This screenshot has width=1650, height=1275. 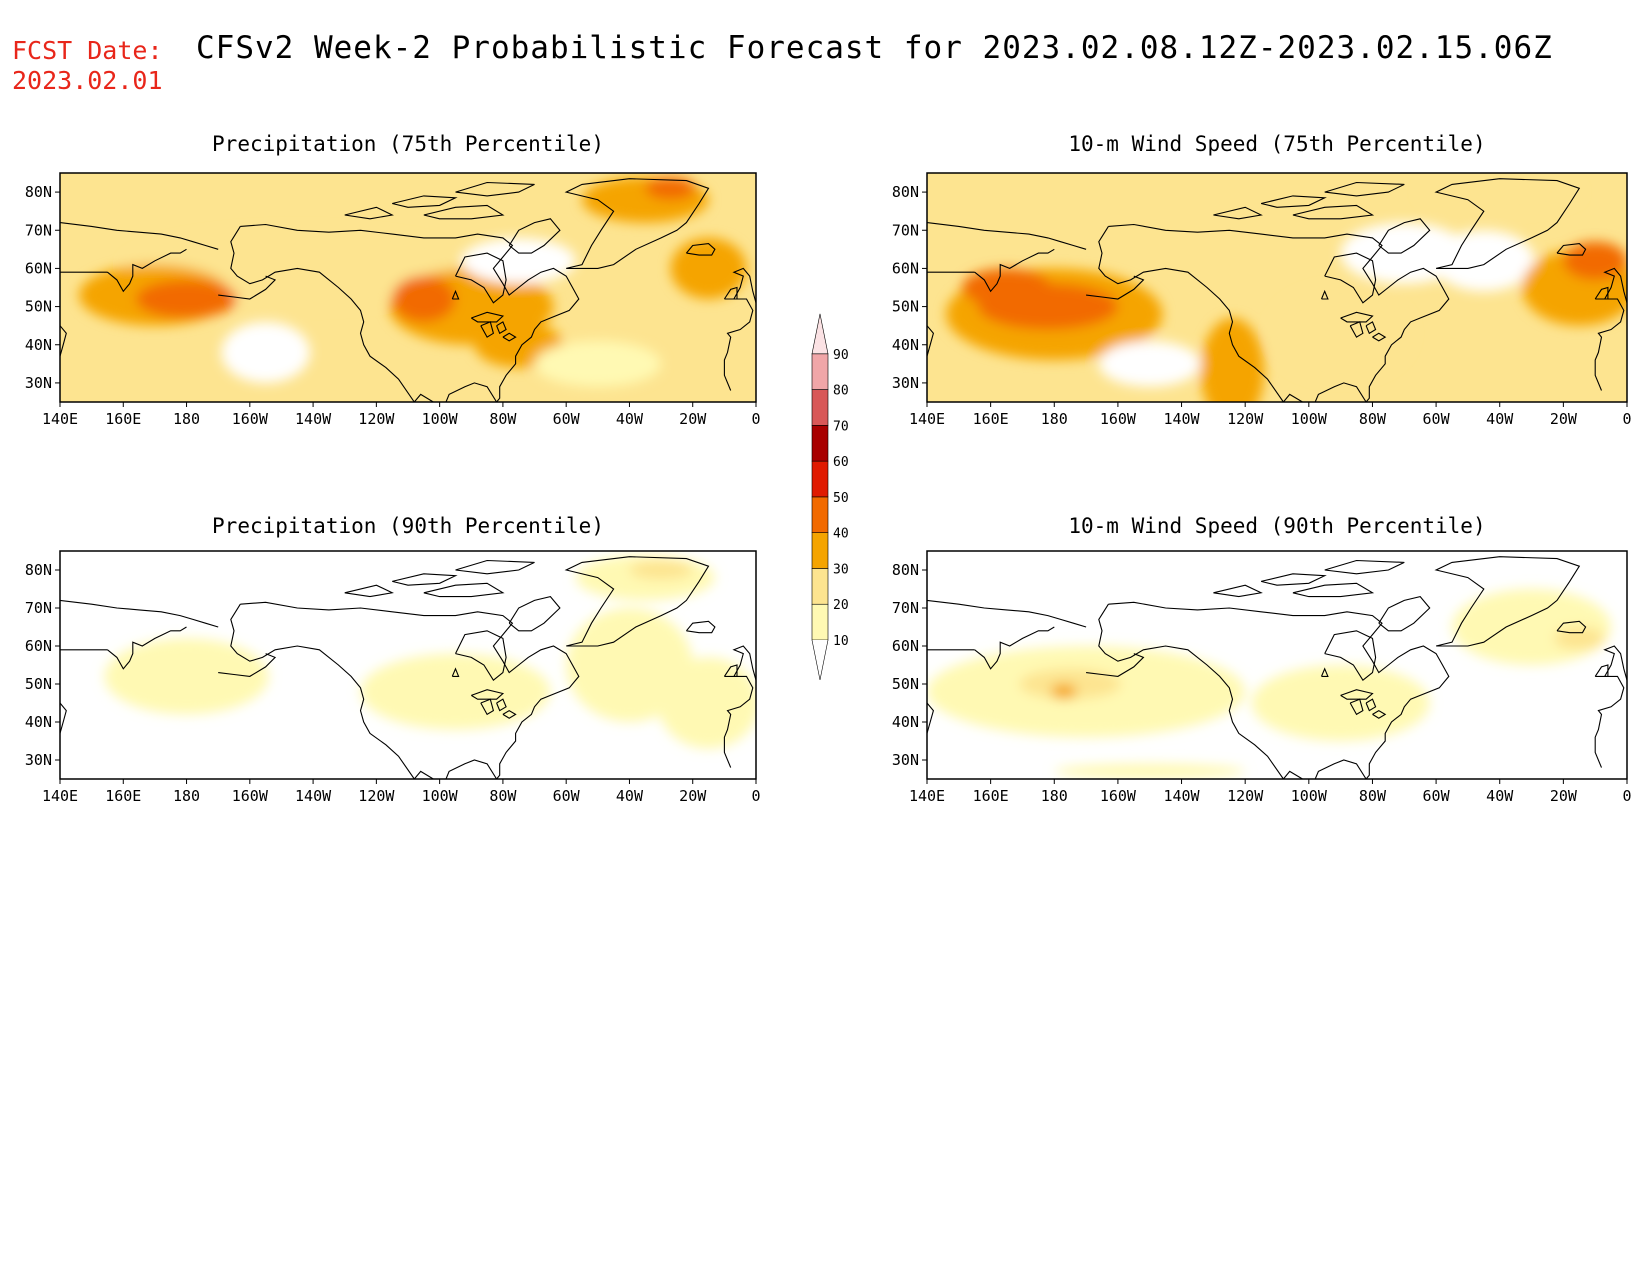 What do you see at coordinates (408, 144) in the screenshot?
I see `panel-title-precip75: Precipitation (75th Percentile)` at bounding box center [408, 144].